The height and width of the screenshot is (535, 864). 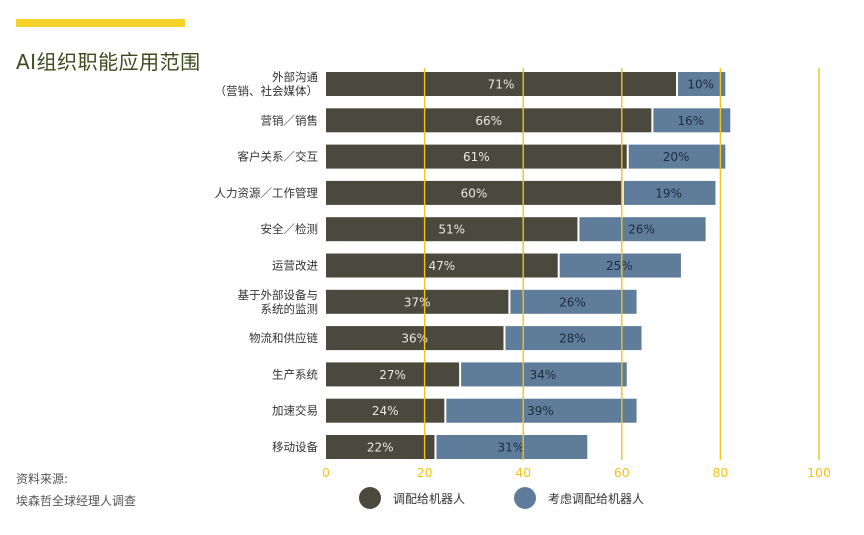 What do you see at coordinates (290, 229) in the screenshot?
I see `category-label: 安全／检测` at bounding box center [290, 229].